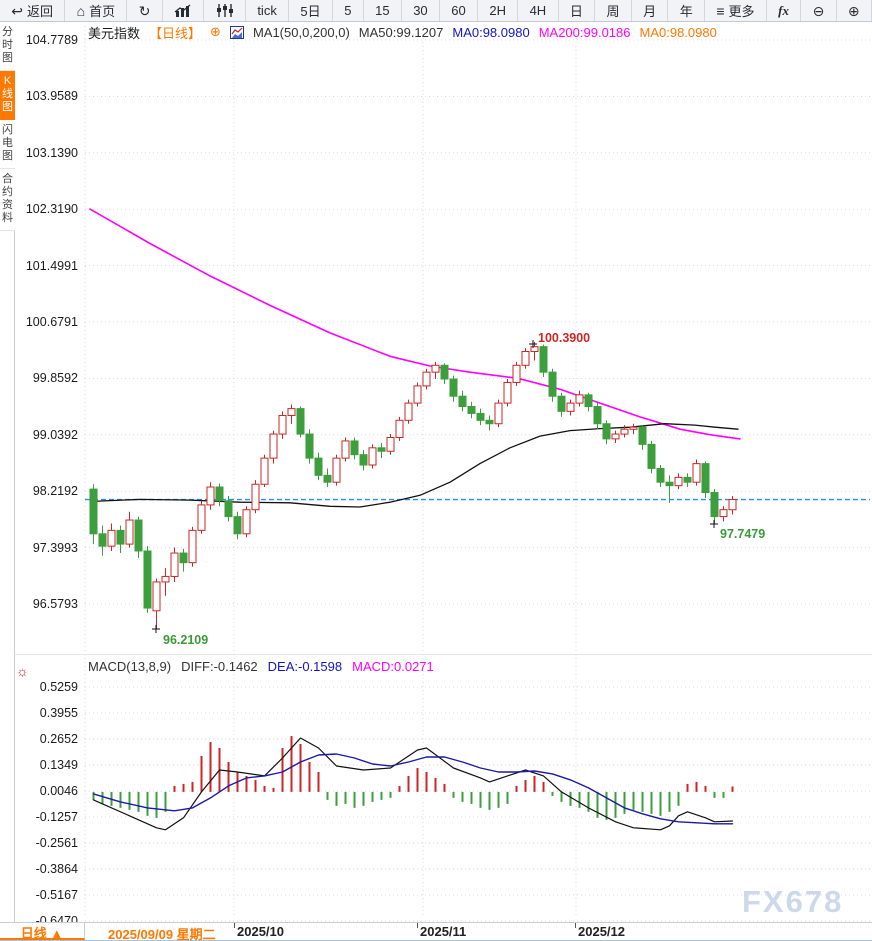  What do you see at coordinates (17, 10) in the screenshot?
I see `back-icon: ↩` at bounding box center [17, 10].